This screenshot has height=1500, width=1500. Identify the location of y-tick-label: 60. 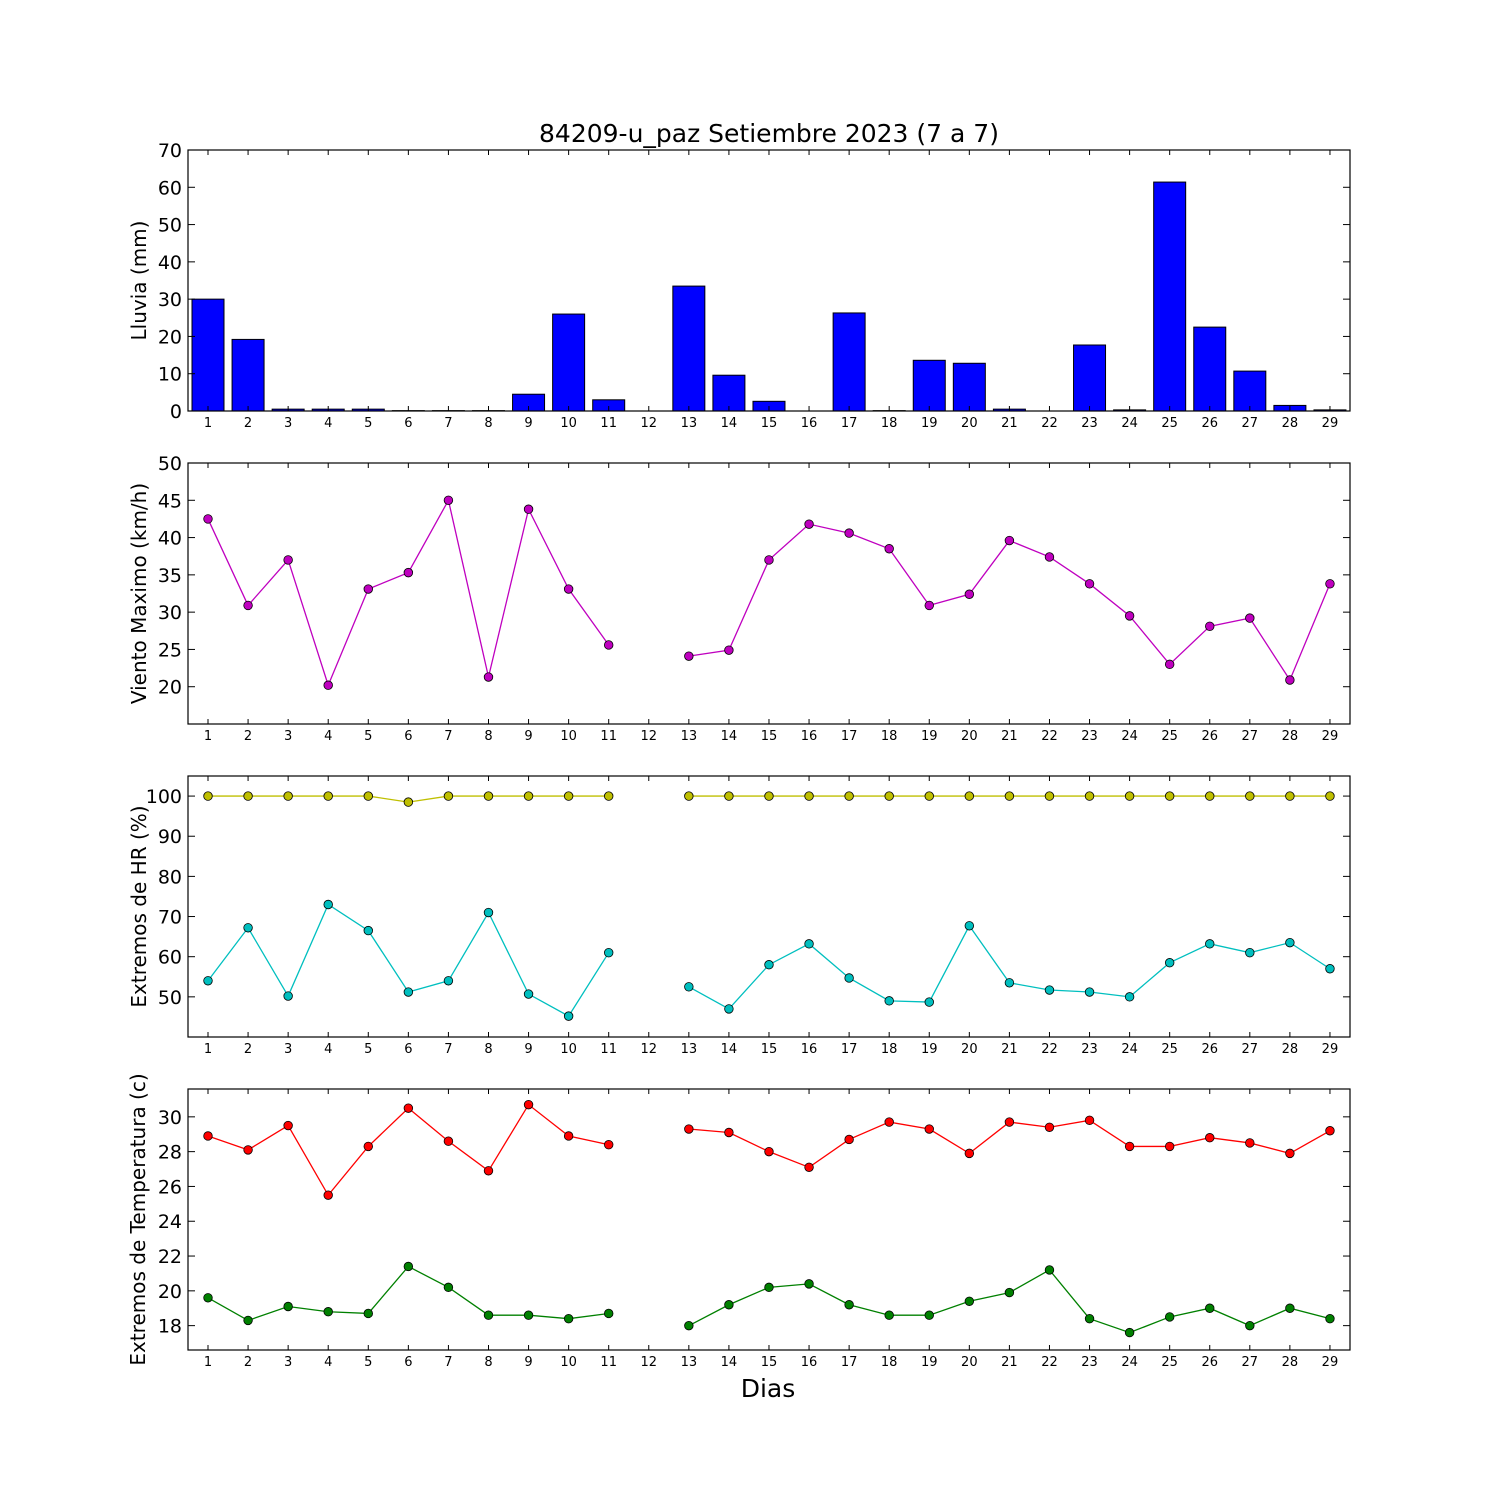
(170, 188).